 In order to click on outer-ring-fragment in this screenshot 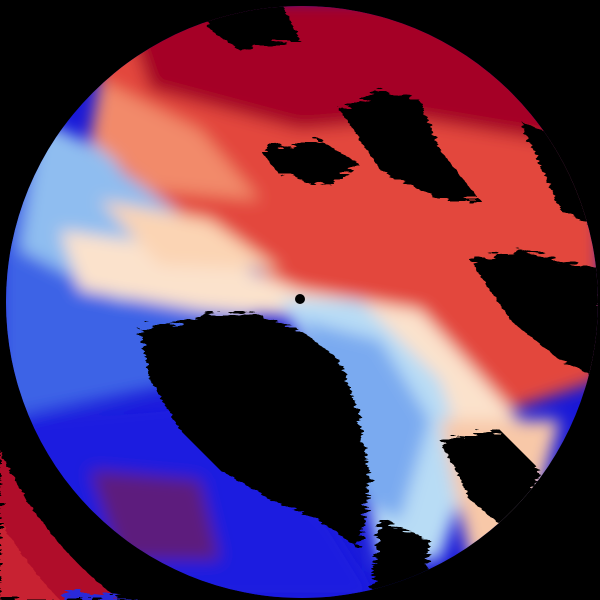, I will do `click(70, 525)`.